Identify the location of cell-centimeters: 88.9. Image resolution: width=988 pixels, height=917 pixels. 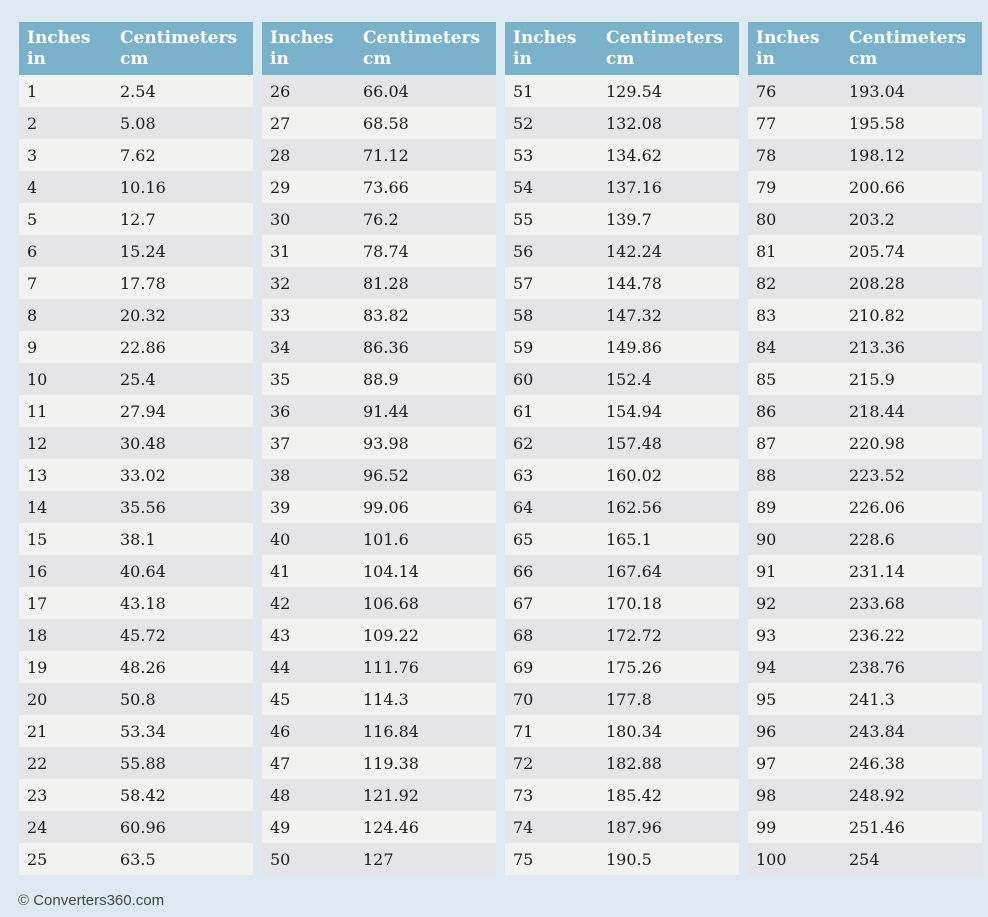
(381, 379).